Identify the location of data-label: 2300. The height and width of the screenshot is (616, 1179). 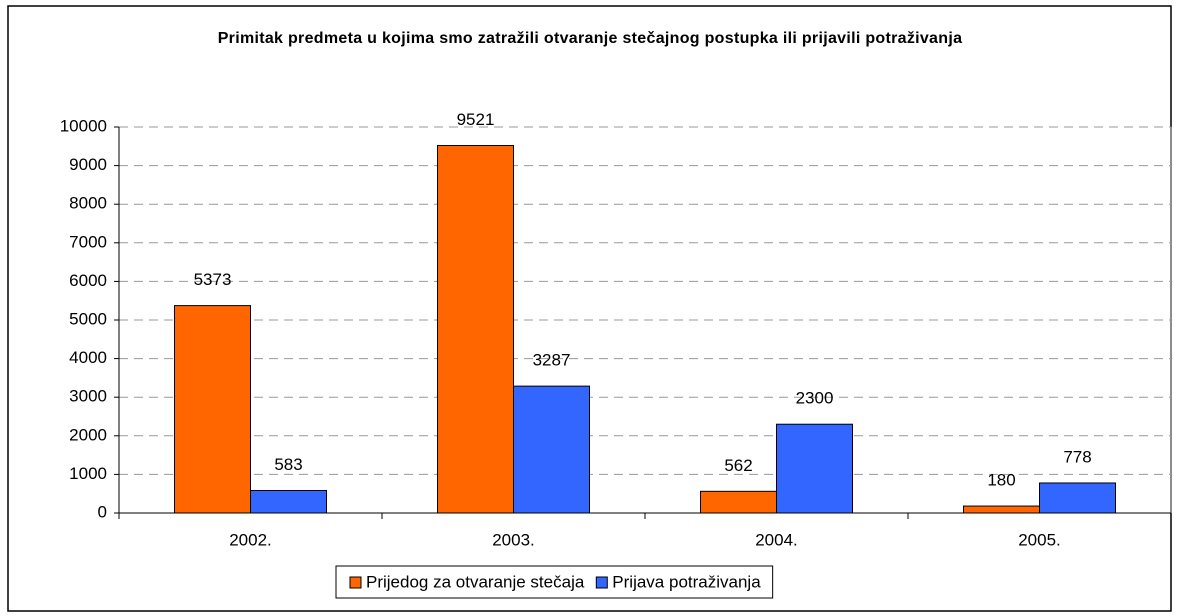
(815, 398).